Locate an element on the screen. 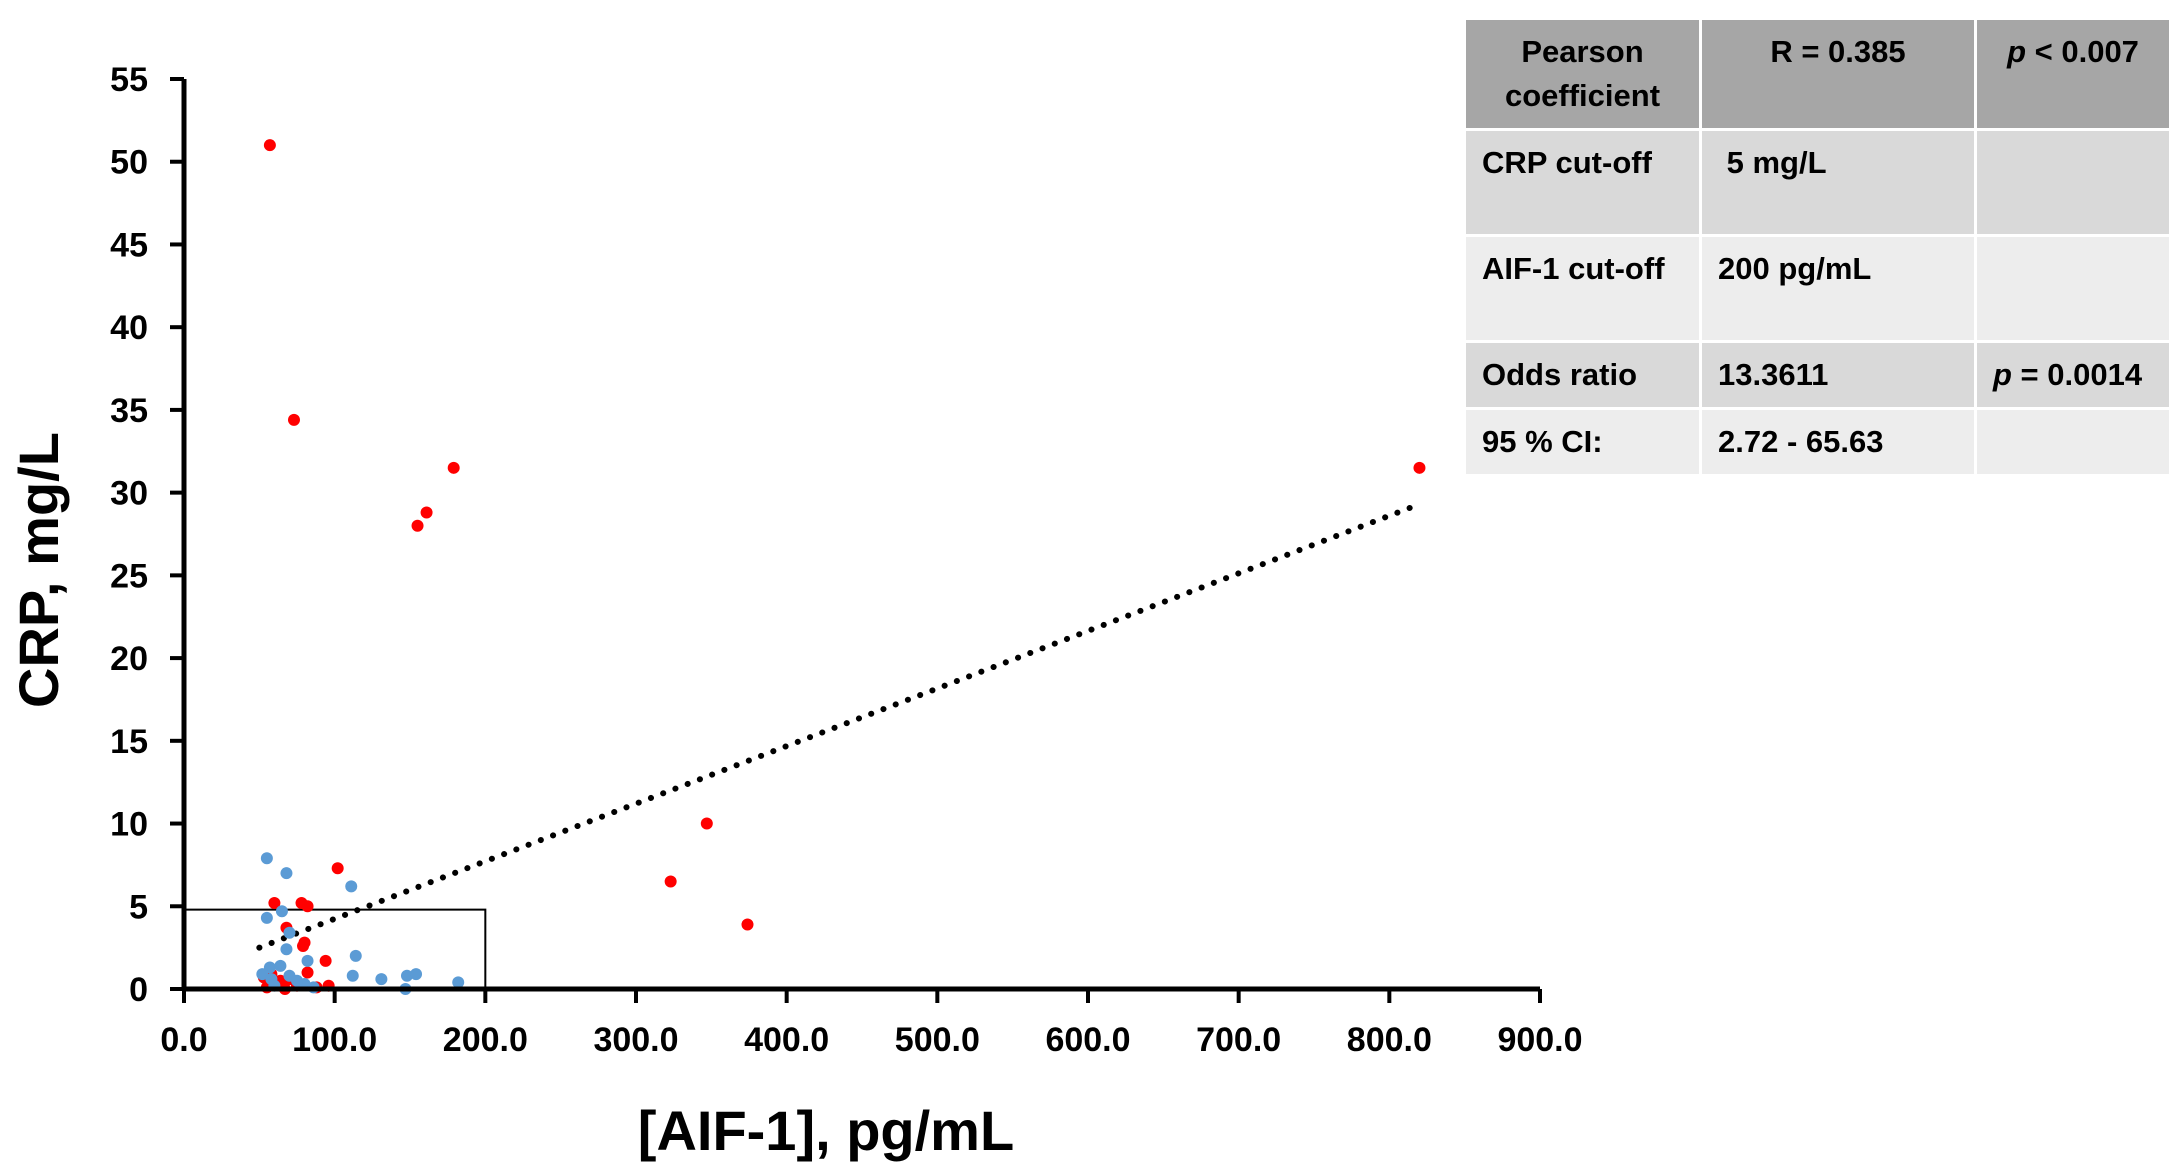 The image size is (2173, 1172). x-tick-label: 200.0 is located at coordinates (485, 1040).